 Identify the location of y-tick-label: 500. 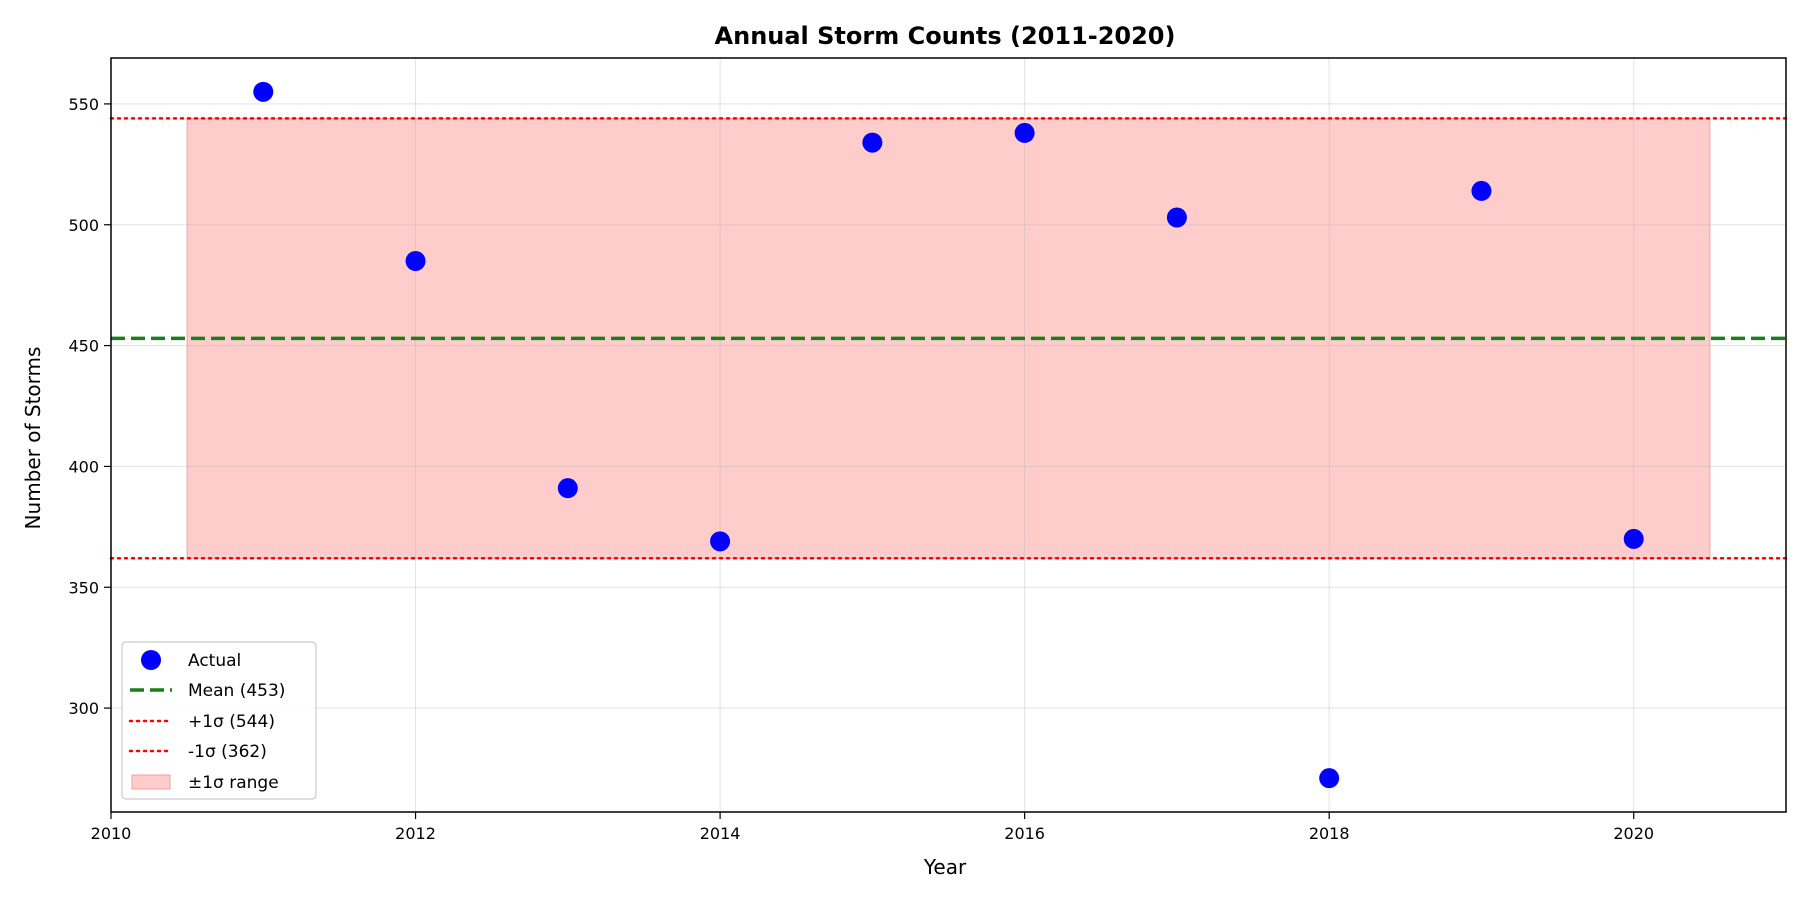
(83, 225).